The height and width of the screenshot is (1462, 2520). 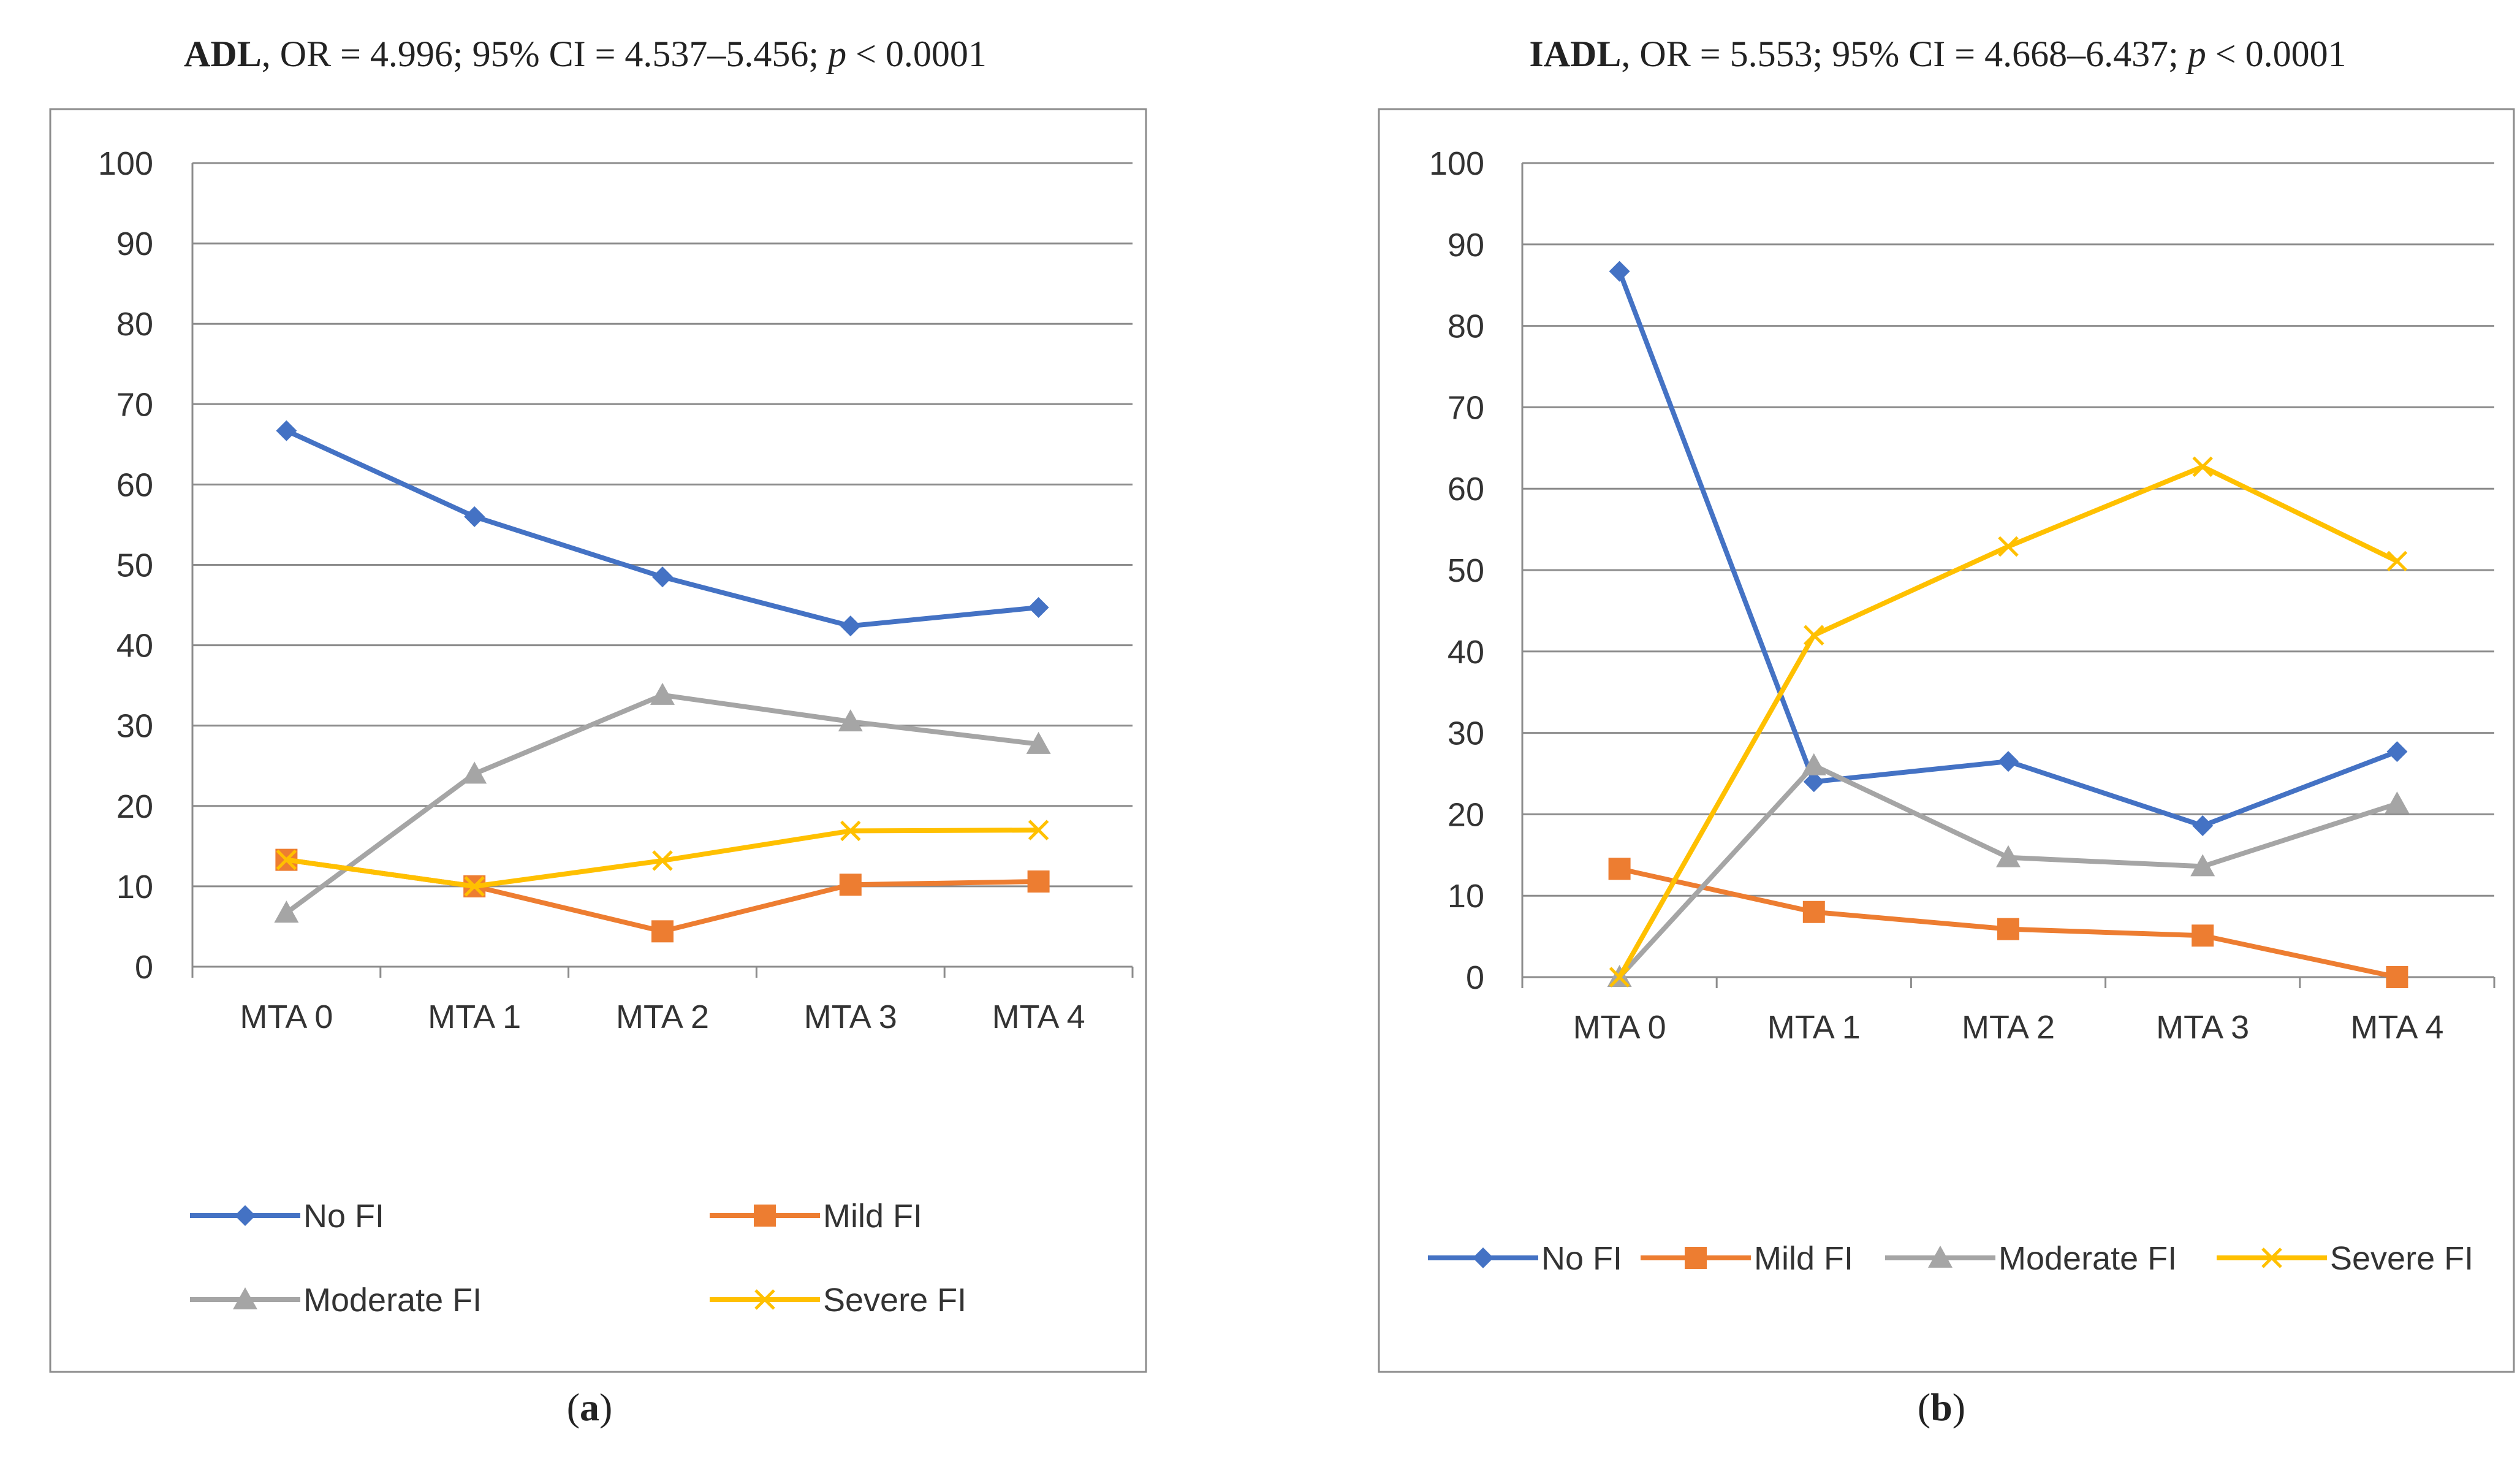 What do you see at coordinates (662, 804) in the screenshot?
I see `series-line-moderate-fi` at bounding box center [662, 804].